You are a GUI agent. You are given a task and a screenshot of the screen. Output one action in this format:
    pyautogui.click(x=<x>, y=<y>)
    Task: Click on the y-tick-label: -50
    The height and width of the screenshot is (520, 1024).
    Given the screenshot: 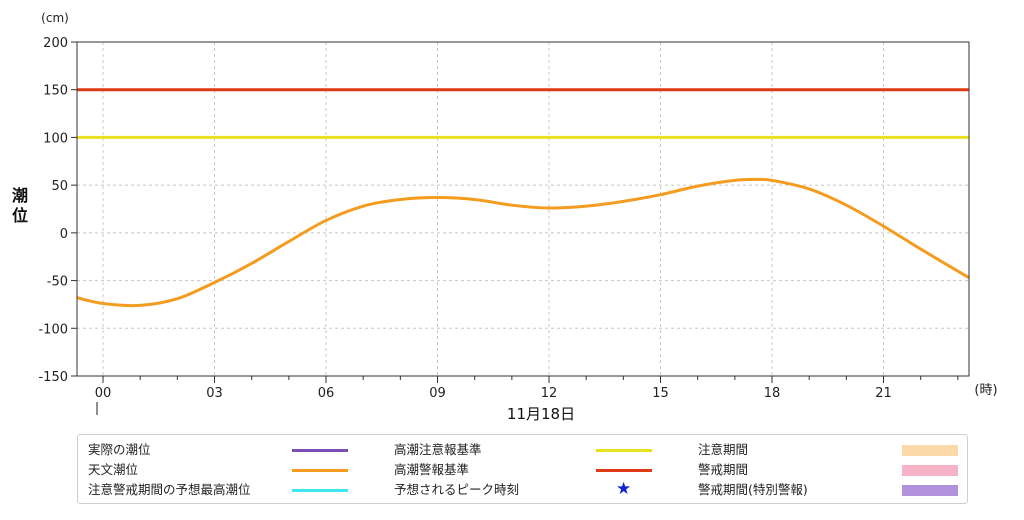 What is the action you would take?
    pyautogui.click(x=57, y=282)
    